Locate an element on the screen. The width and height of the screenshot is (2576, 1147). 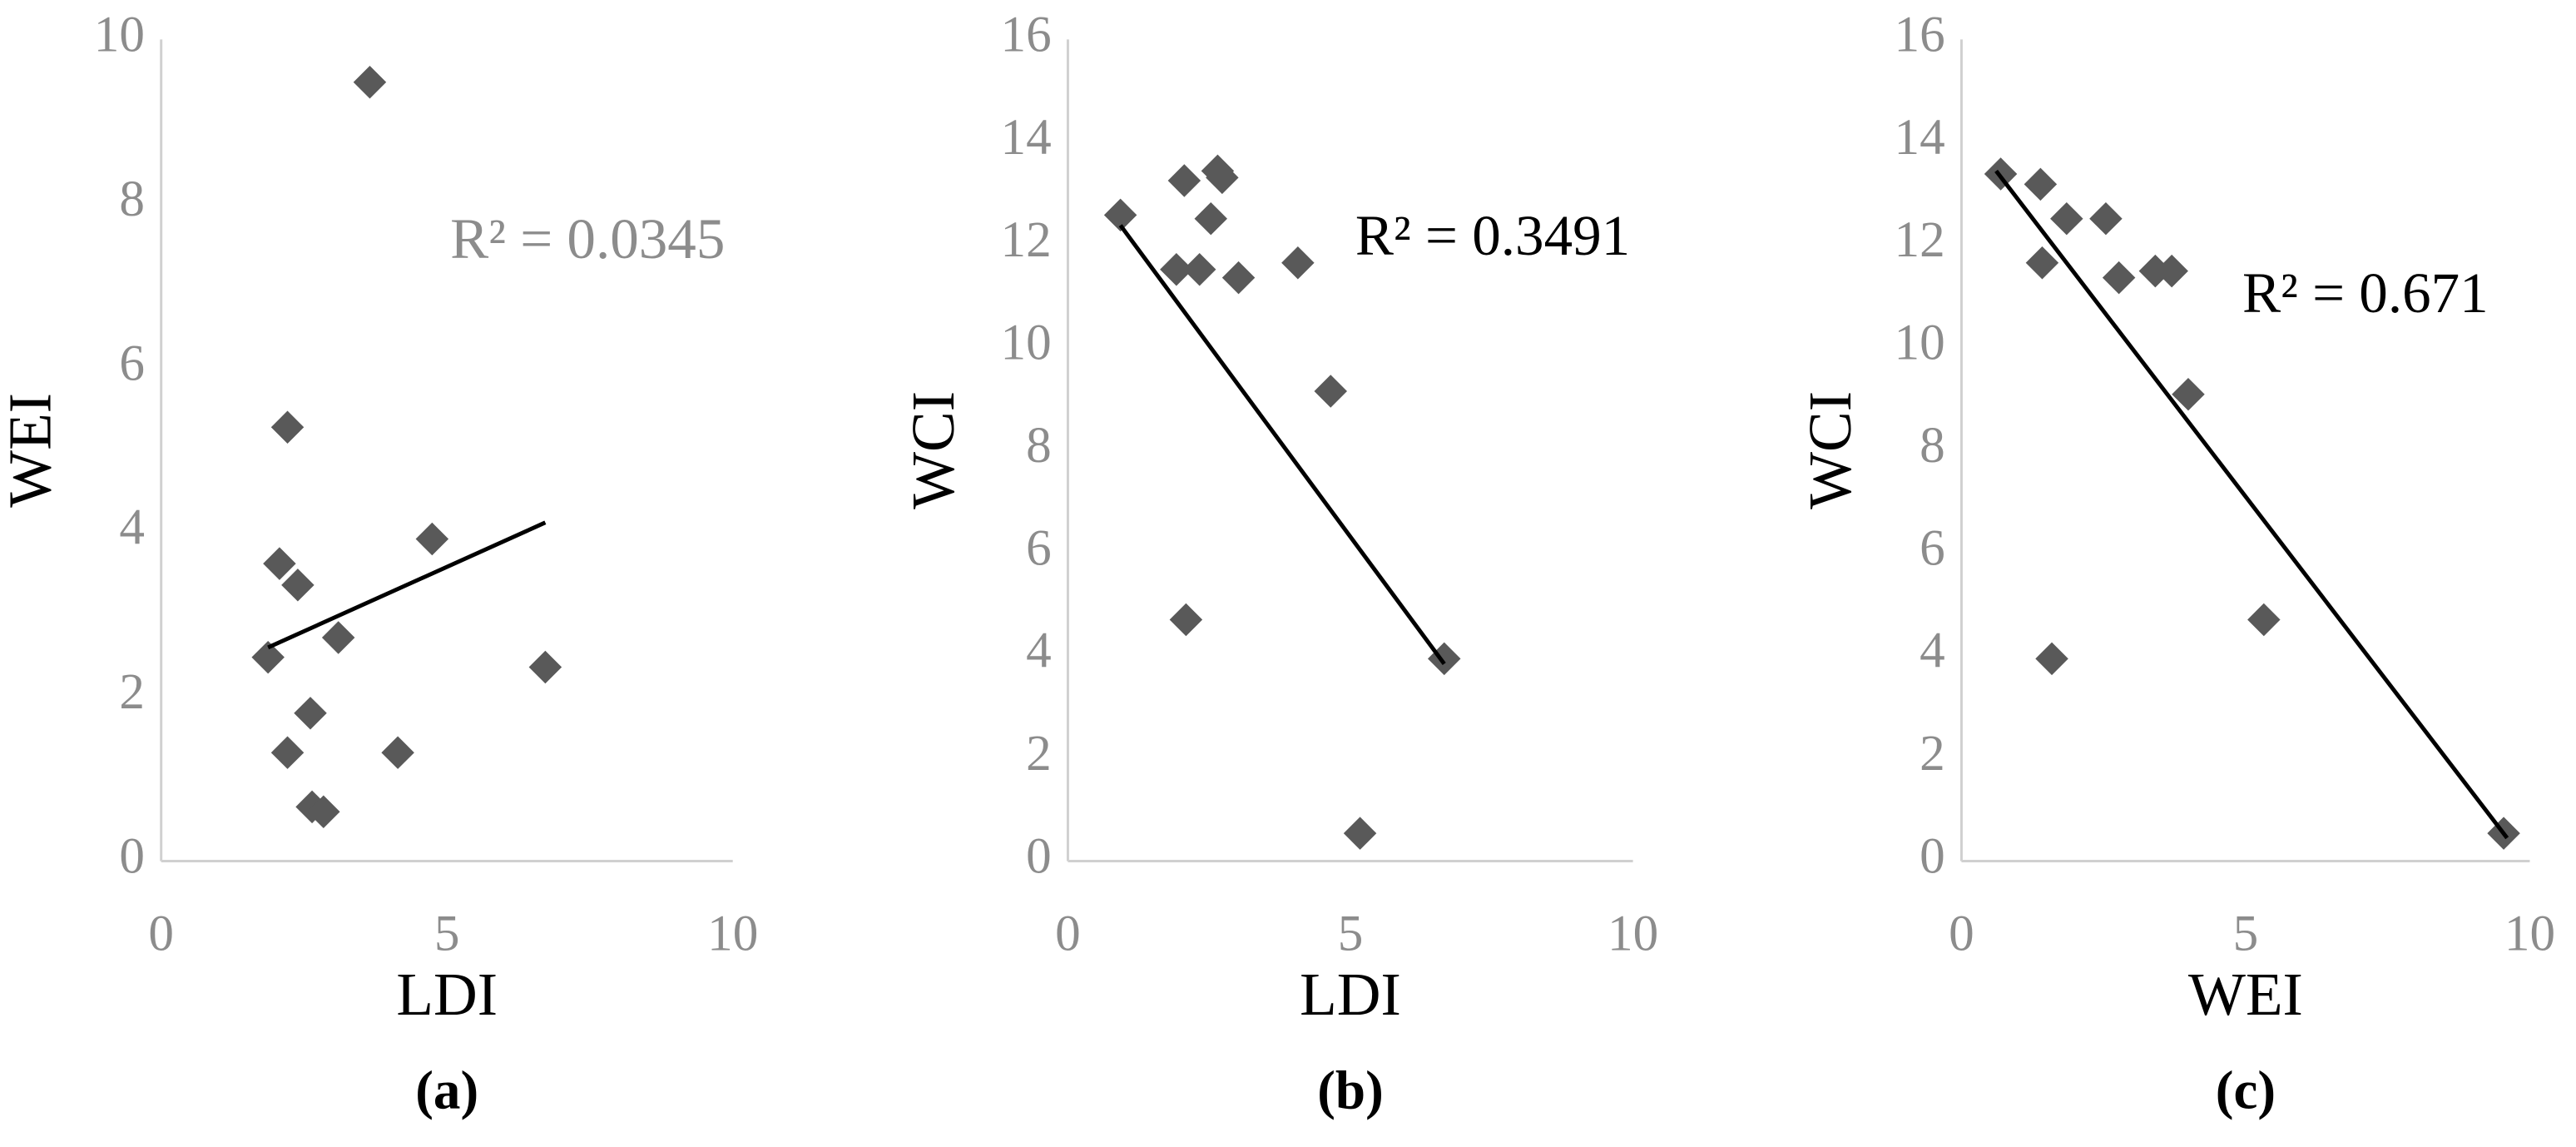
r-squared: R² = 0.671 is located at coordinates (2366, 293).